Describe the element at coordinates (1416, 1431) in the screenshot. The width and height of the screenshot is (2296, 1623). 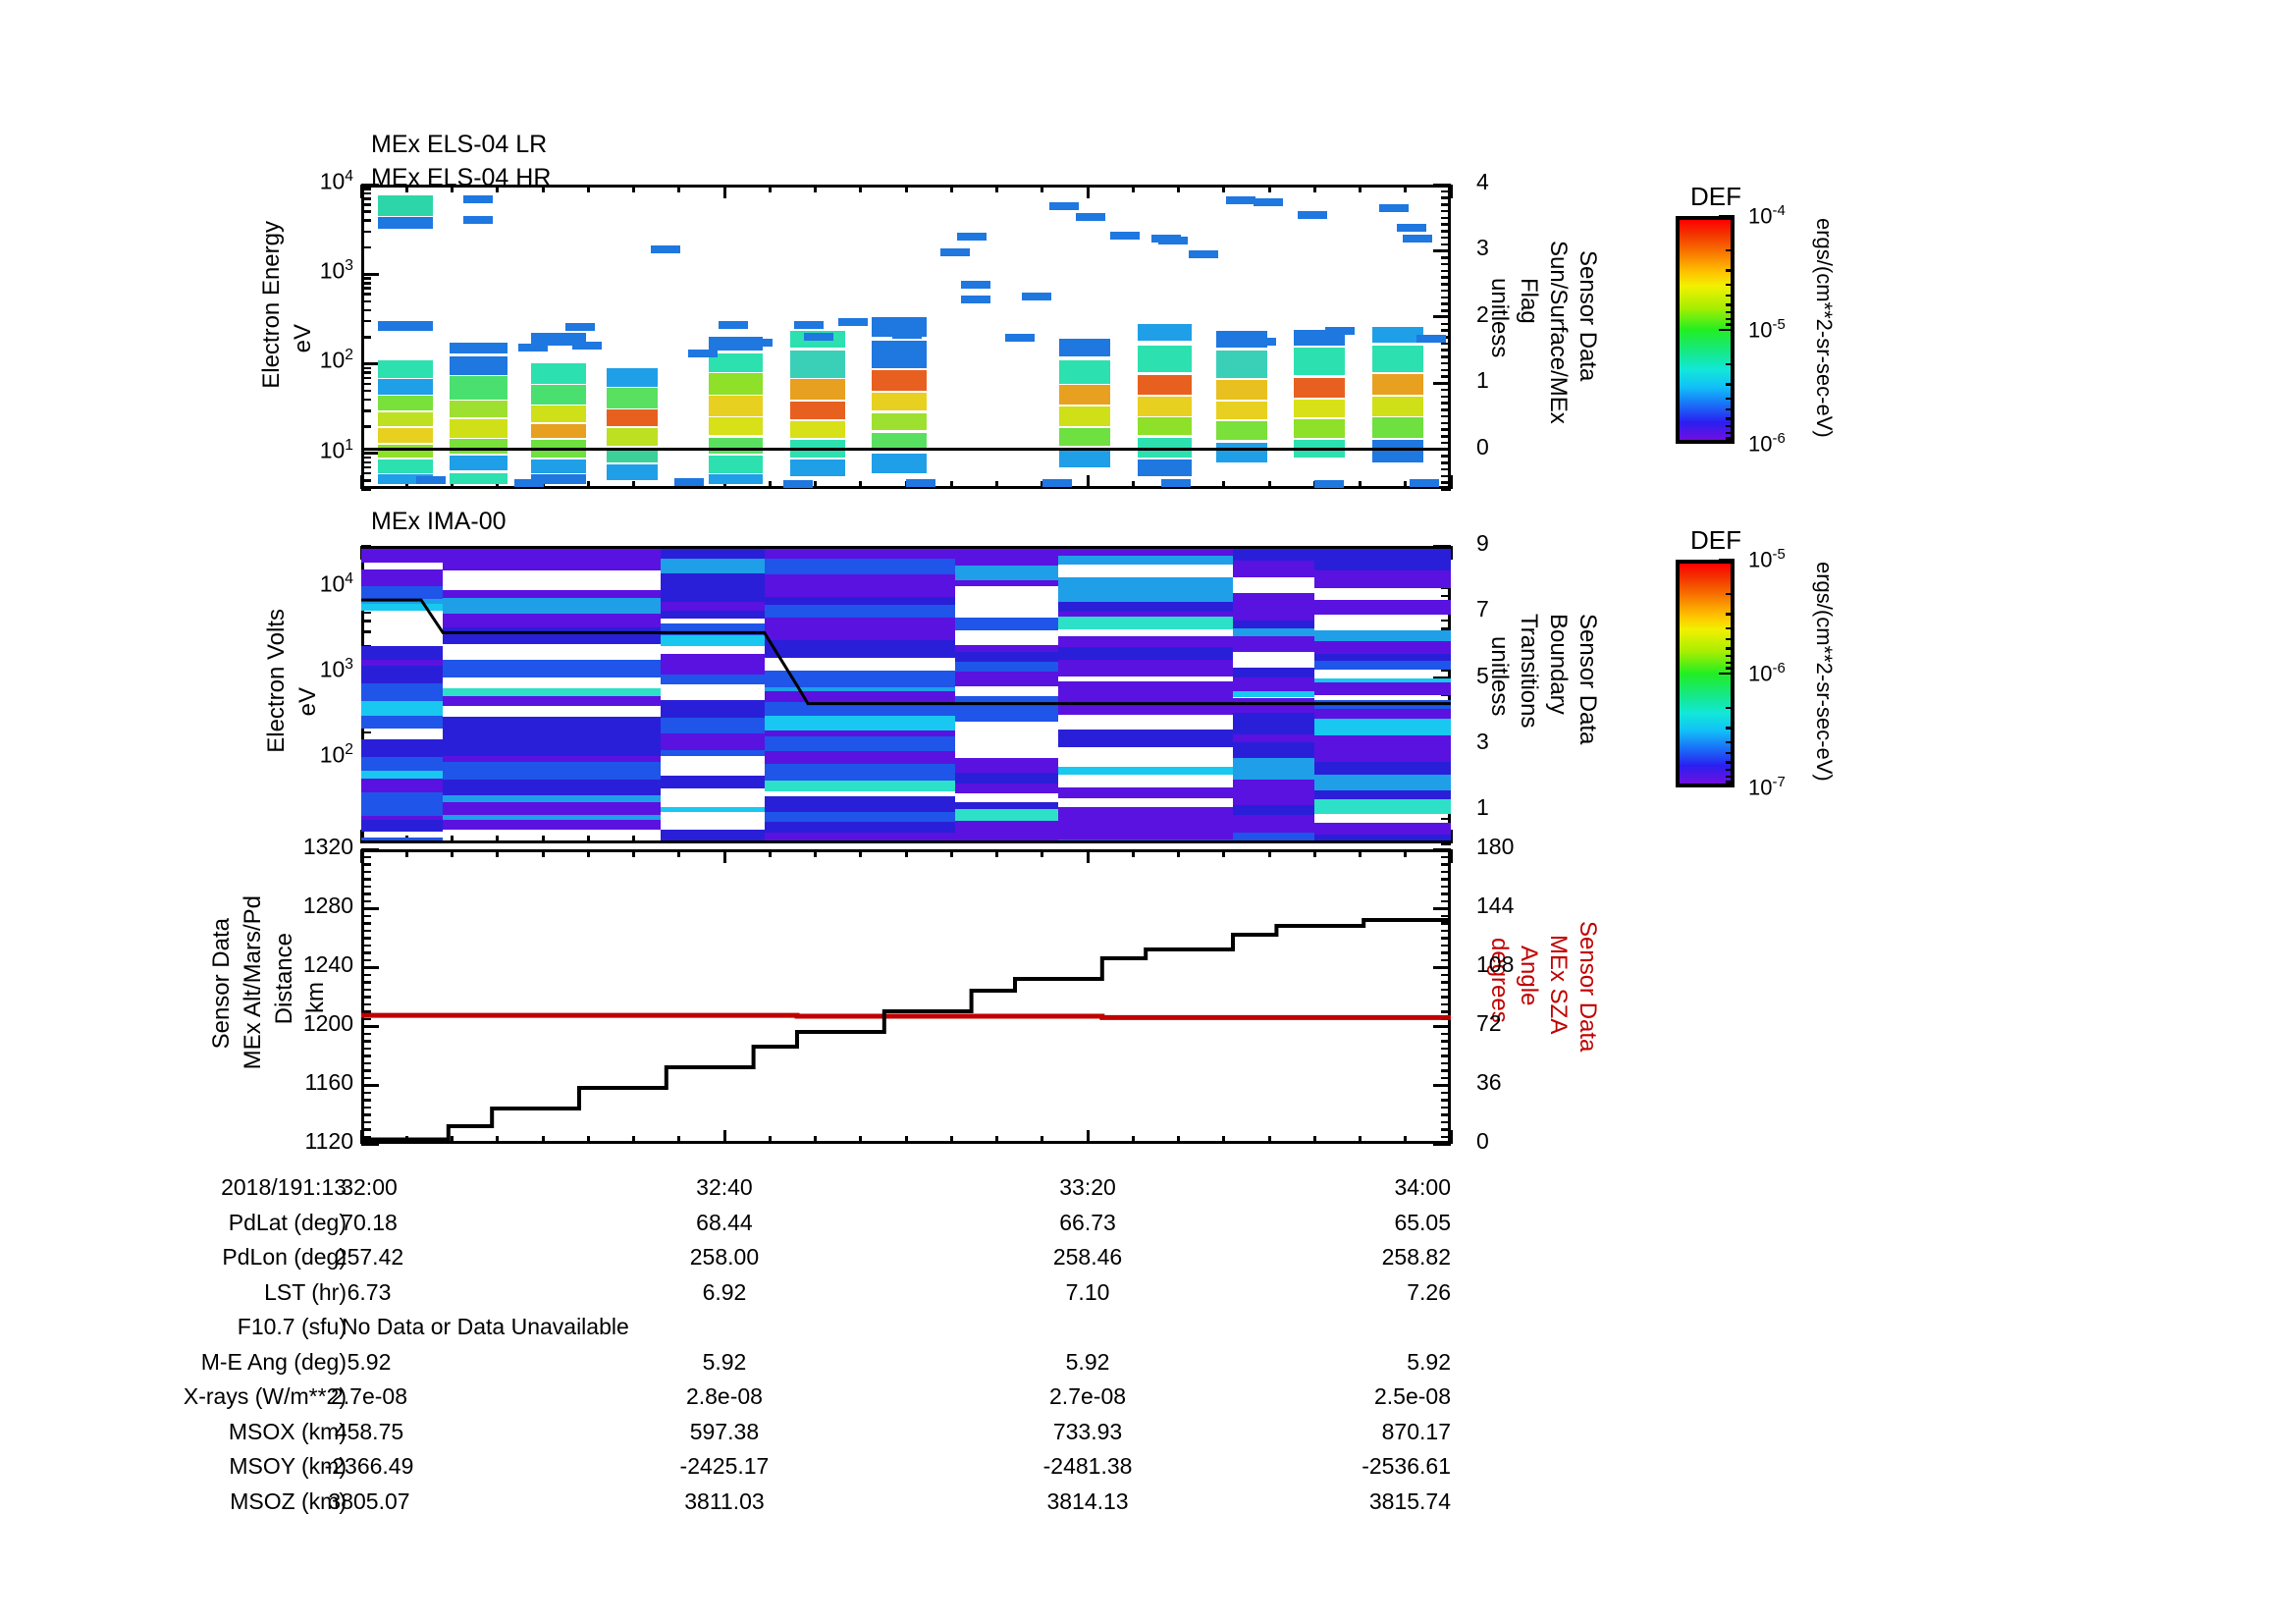
I see `table-cell-value: 870.17` at that location.